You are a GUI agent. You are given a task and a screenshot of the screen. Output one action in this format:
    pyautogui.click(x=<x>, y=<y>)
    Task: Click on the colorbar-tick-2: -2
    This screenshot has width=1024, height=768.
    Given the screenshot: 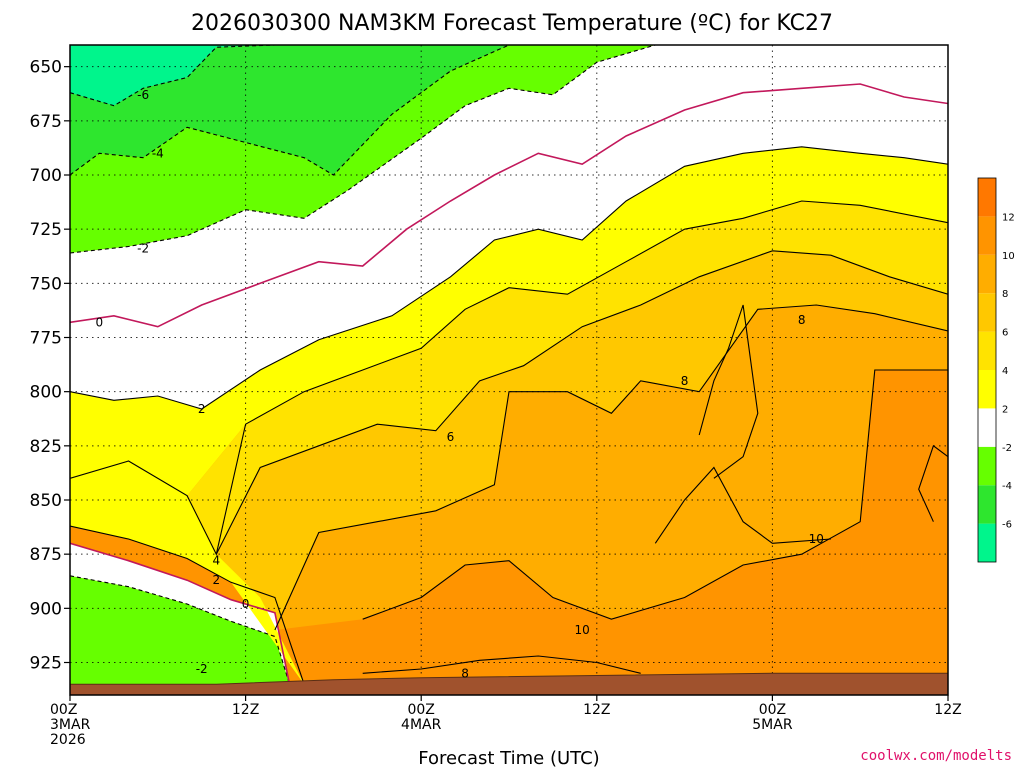 What is the action you would take?
    pyautogui.click(x=1007, y=448)
    